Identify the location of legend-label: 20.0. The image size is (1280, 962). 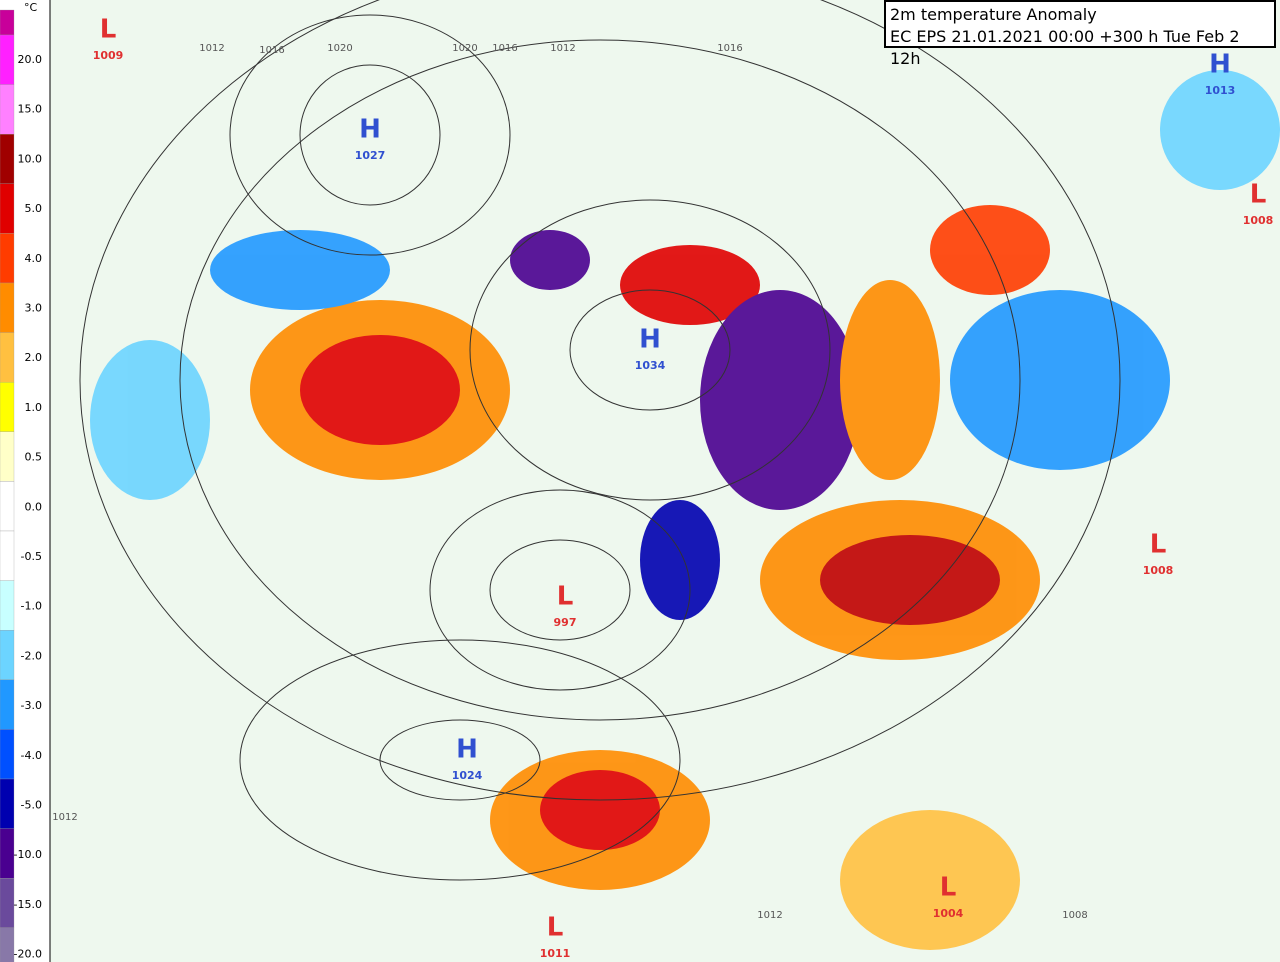
(30, 59).